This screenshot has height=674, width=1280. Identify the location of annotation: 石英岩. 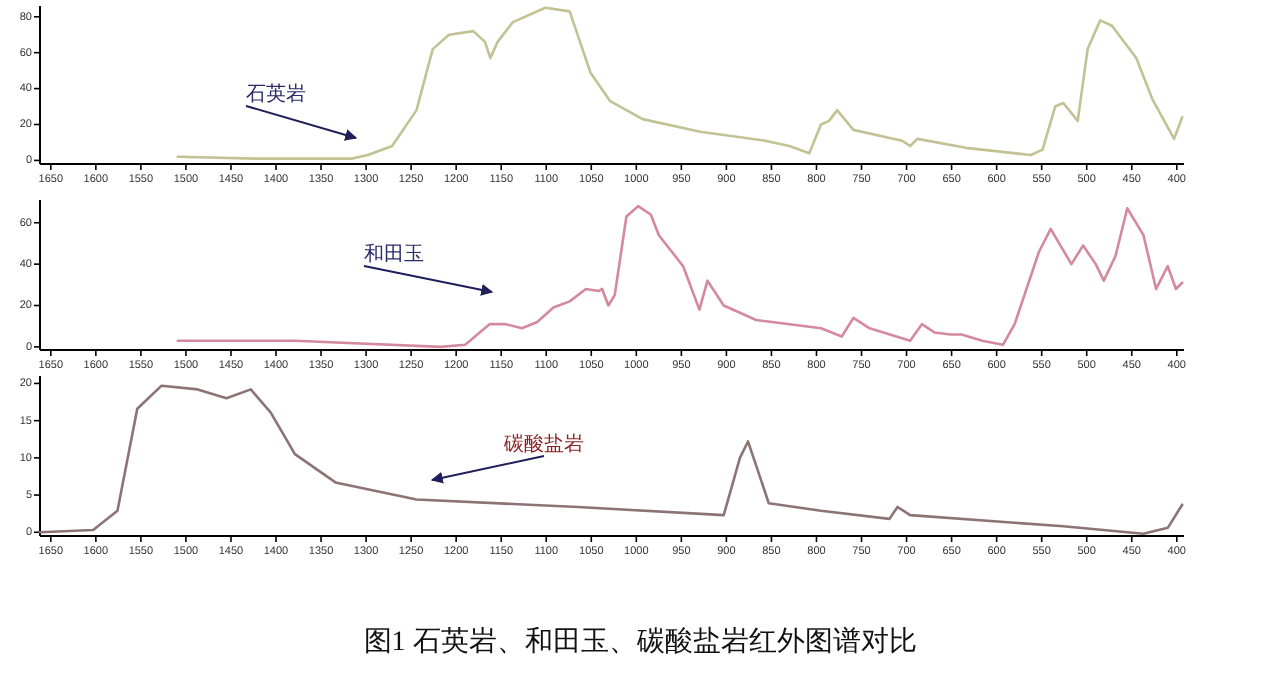
(276, 94).